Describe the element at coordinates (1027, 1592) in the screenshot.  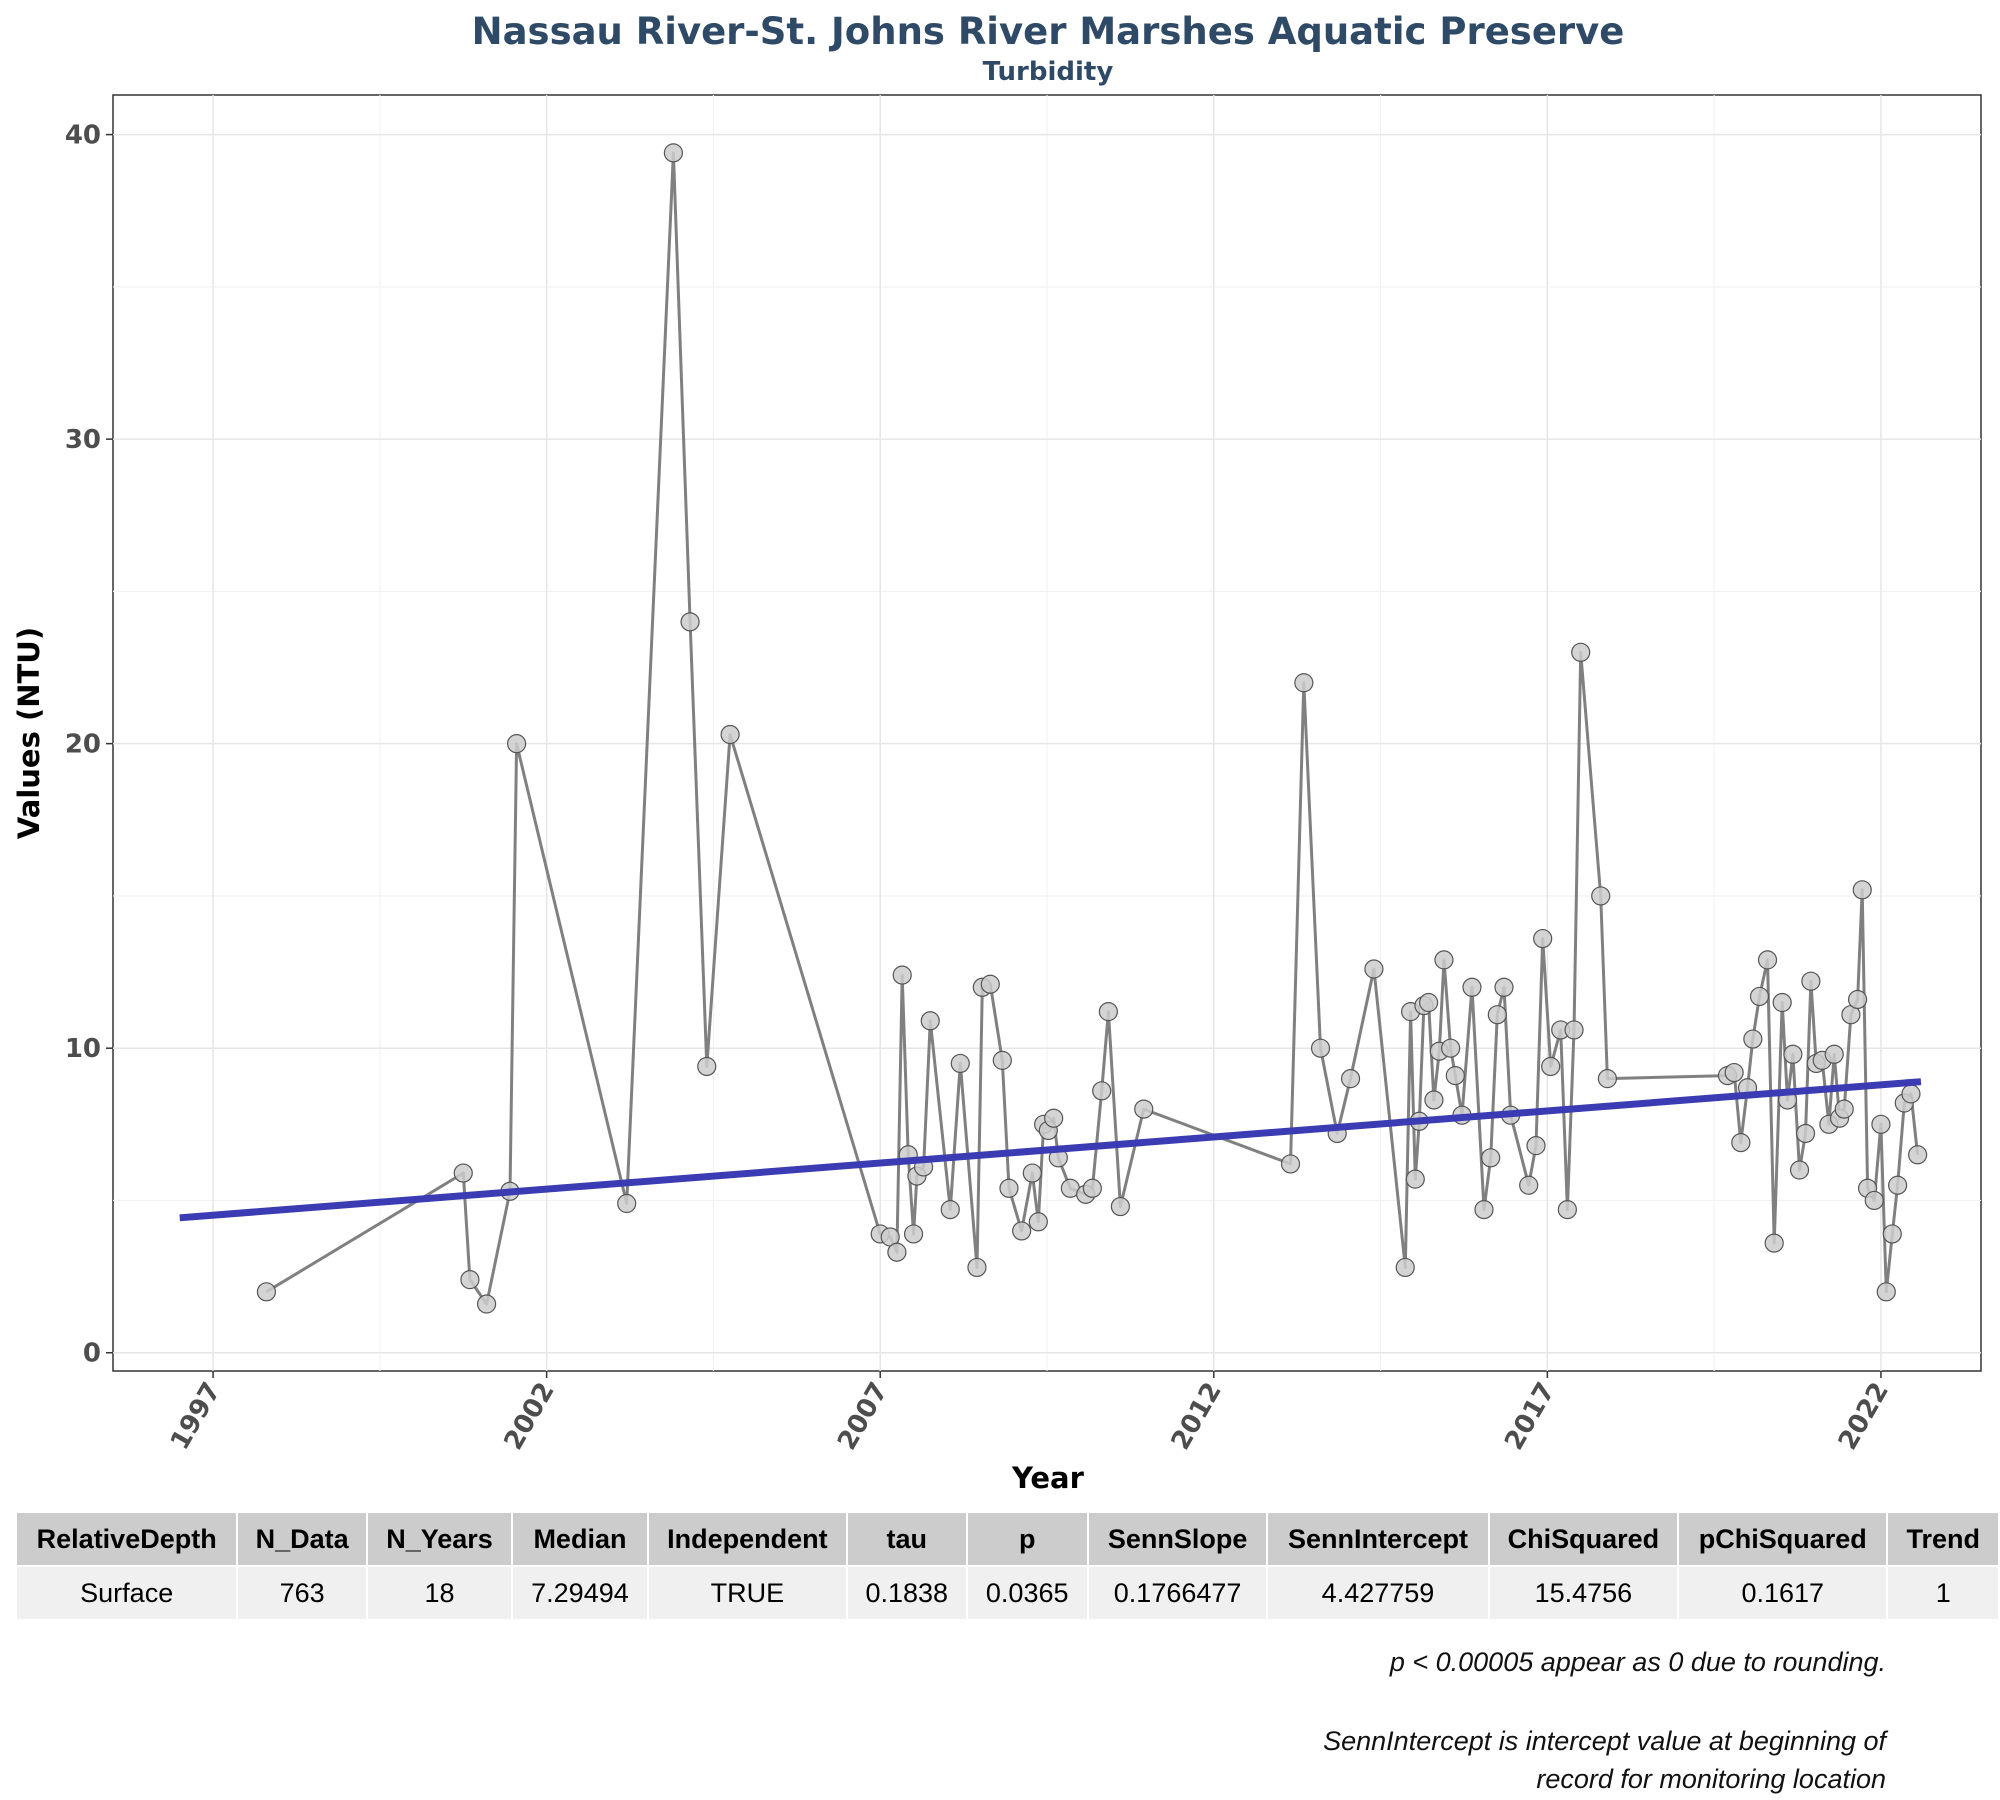
I see `stats-data-cell: 0.0365` at that location.